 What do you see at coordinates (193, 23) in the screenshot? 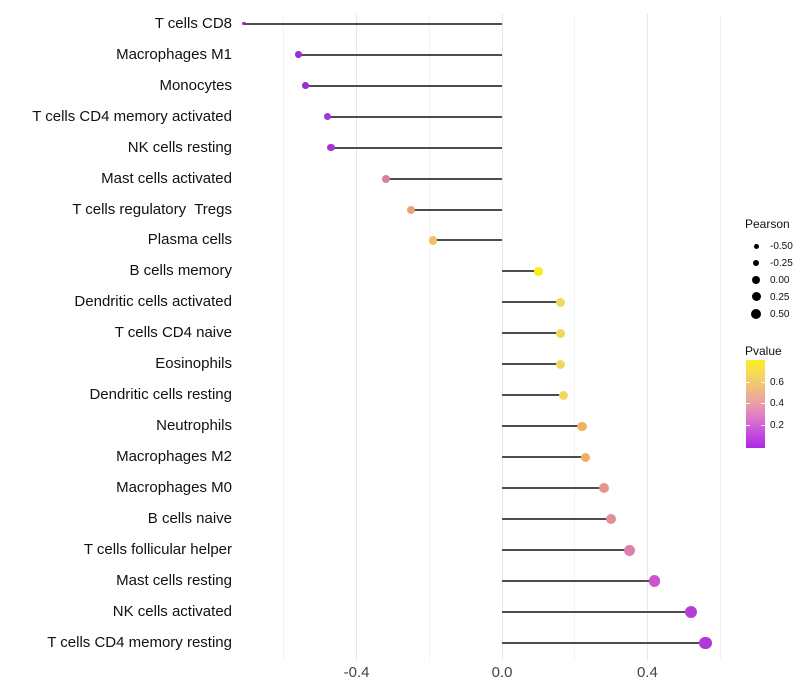
I see `y-axis-label: T cells CD8` at bounding box center [193, 23].